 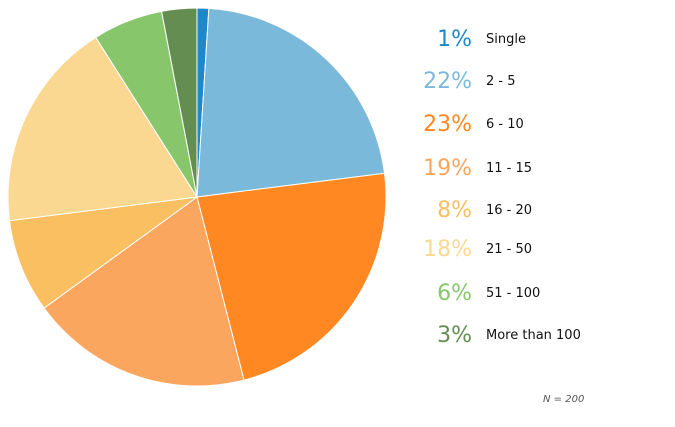 I want to click on legend-percentage: 8%, so click(x=454, y=210).